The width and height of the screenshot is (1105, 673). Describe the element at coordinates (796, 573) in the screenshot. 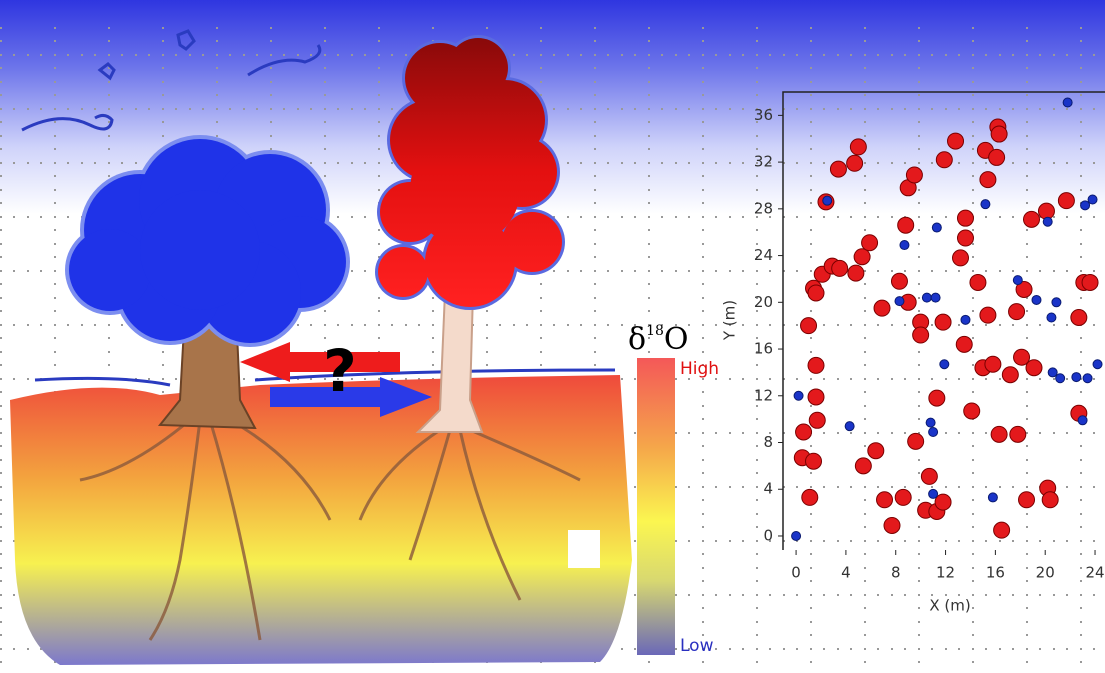

I see `x-tick-label: 0` at that location.